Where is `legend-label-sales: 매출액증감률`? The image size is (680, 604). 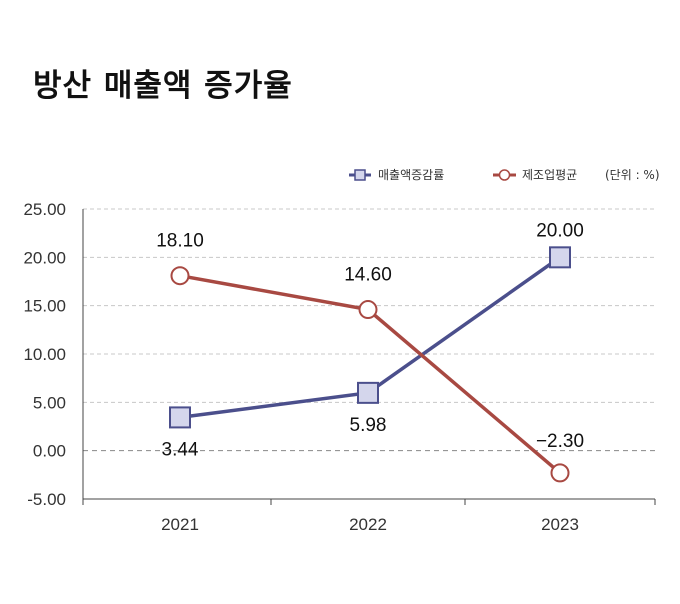
legend-label-sales: 매출액증감률 is located at coordinates (411, 175).